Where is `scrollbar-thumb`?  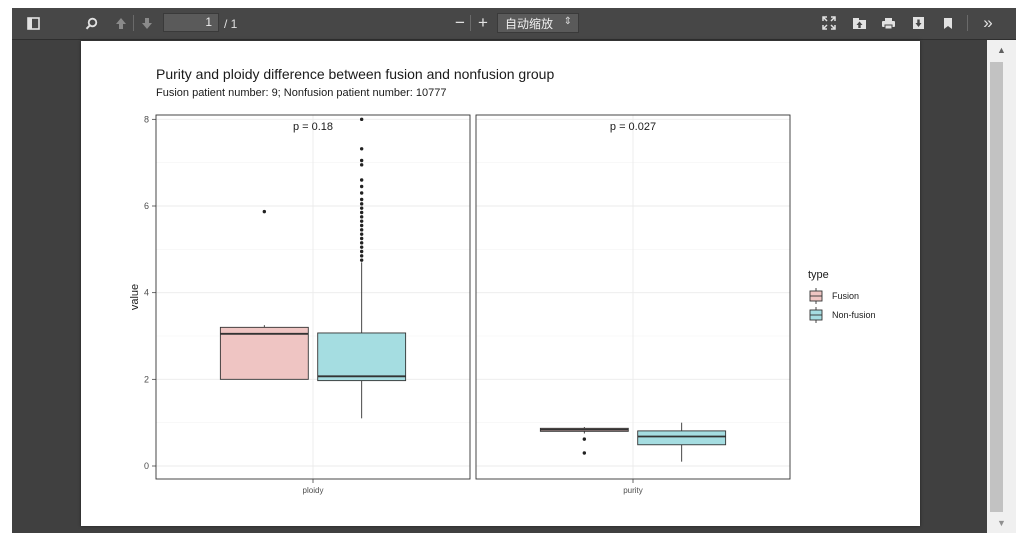 scrollbar-thumb is located at coordinates (996, 287).